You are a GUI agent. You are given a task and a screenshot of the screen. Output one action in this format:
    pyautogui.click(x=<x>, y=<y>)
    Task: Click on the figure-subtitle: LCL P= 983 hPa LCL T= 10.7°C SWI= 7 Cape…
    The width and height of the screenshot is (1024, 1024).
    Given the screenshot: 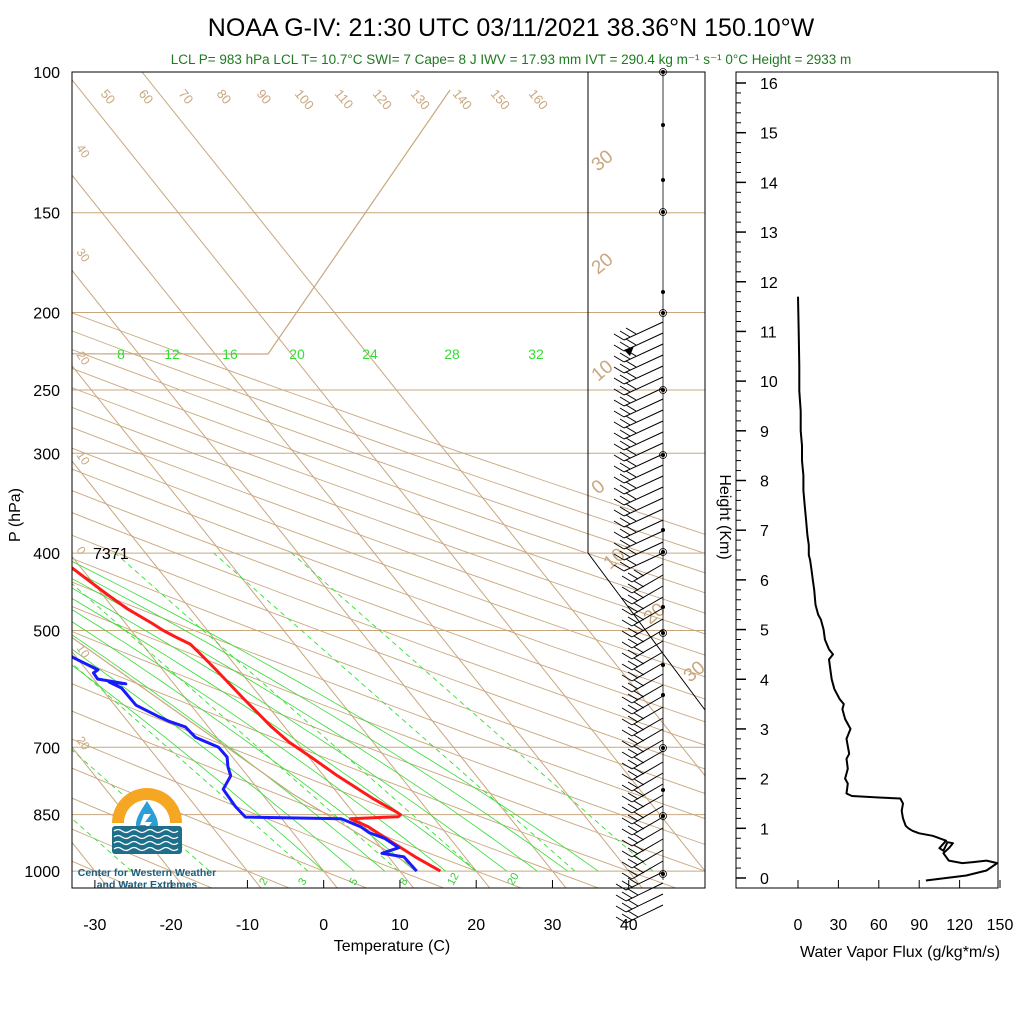 What is the action you would take?
    pyautogui.click(x=511, y=59)
    